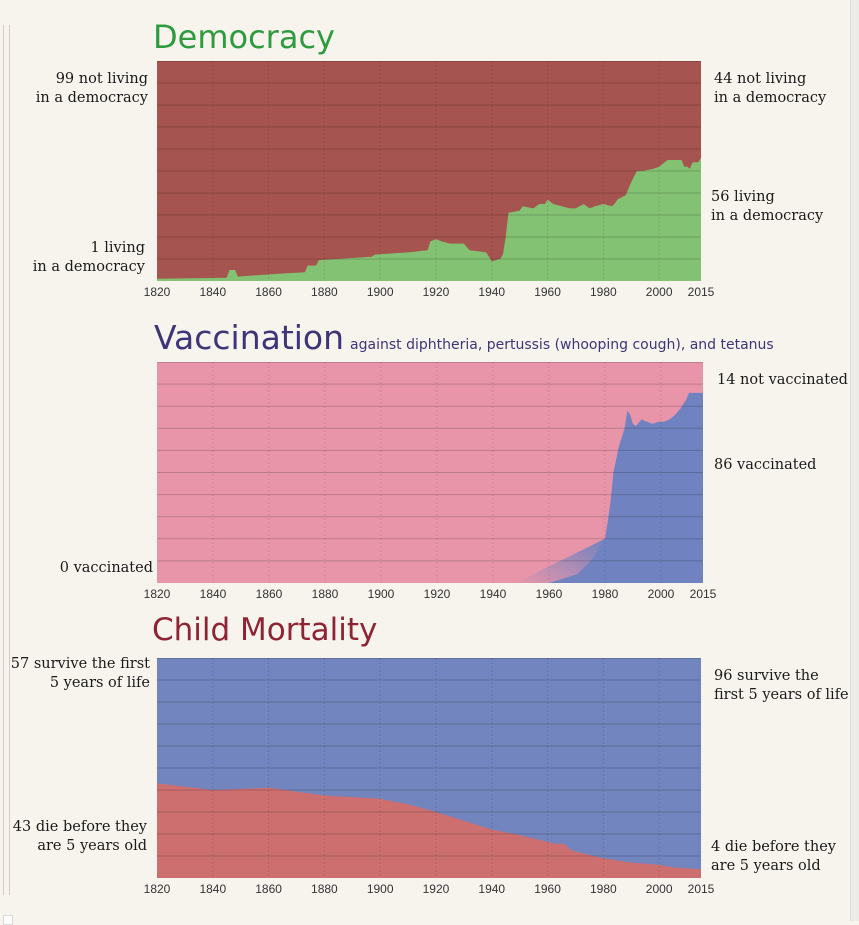  I want to click on label-line: 0 vaccinated, so click(106, 568).